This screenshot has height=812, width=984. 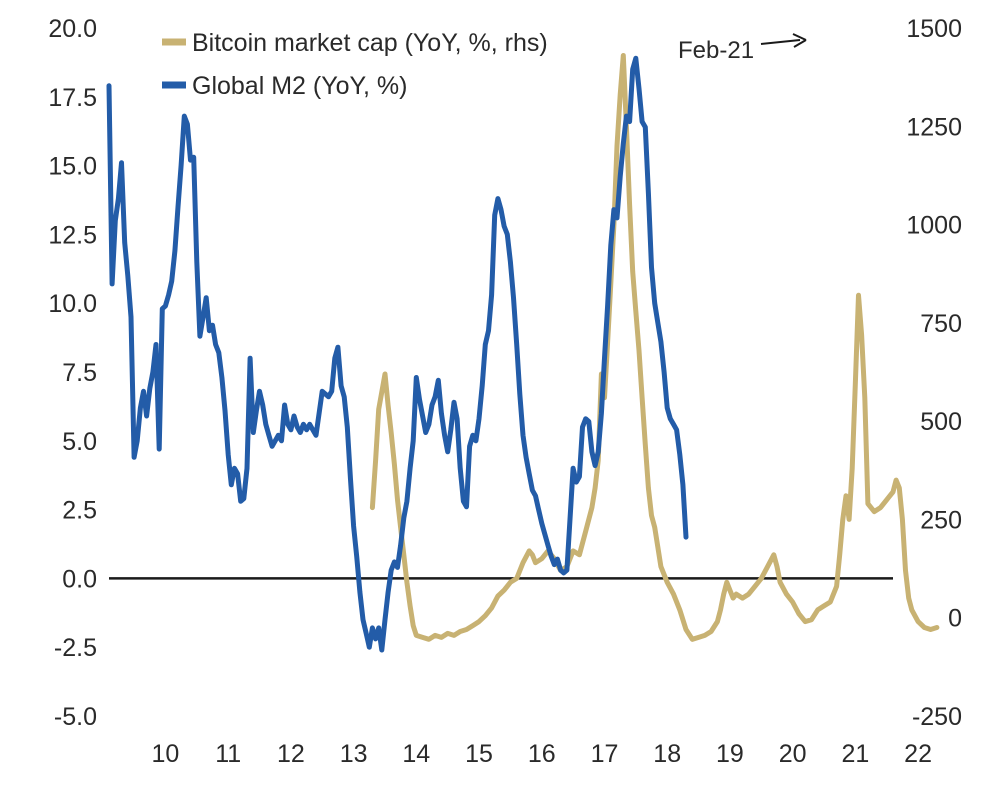 What do you see at coordinates (799, 40) in the screenshot?
I see `annotation-arrowhead` at bounding box center [799, 40].